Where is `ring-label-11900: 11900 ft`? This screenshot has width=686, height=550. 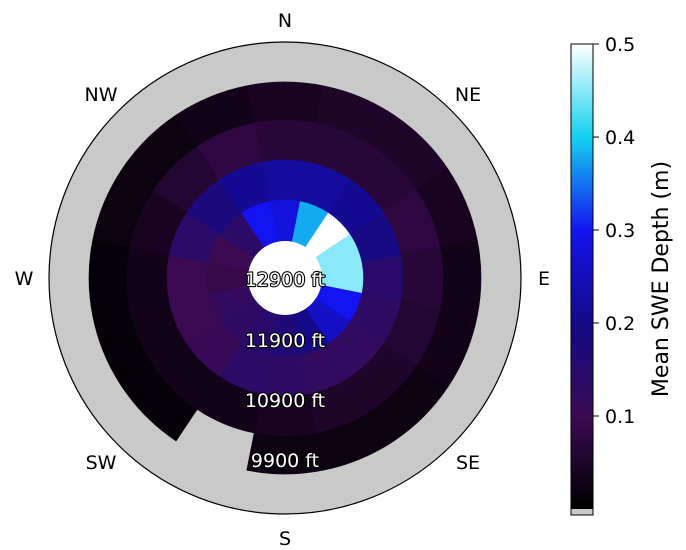
ring-label-11900: 11900 ft is located at coordinates (285, 341).